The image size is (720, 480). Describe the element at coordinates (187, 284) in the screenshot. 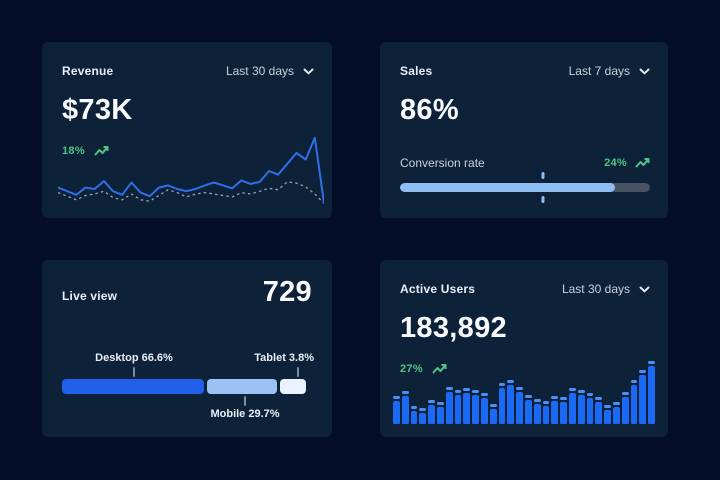

I see `live-view-header: Live view 729` at that location.